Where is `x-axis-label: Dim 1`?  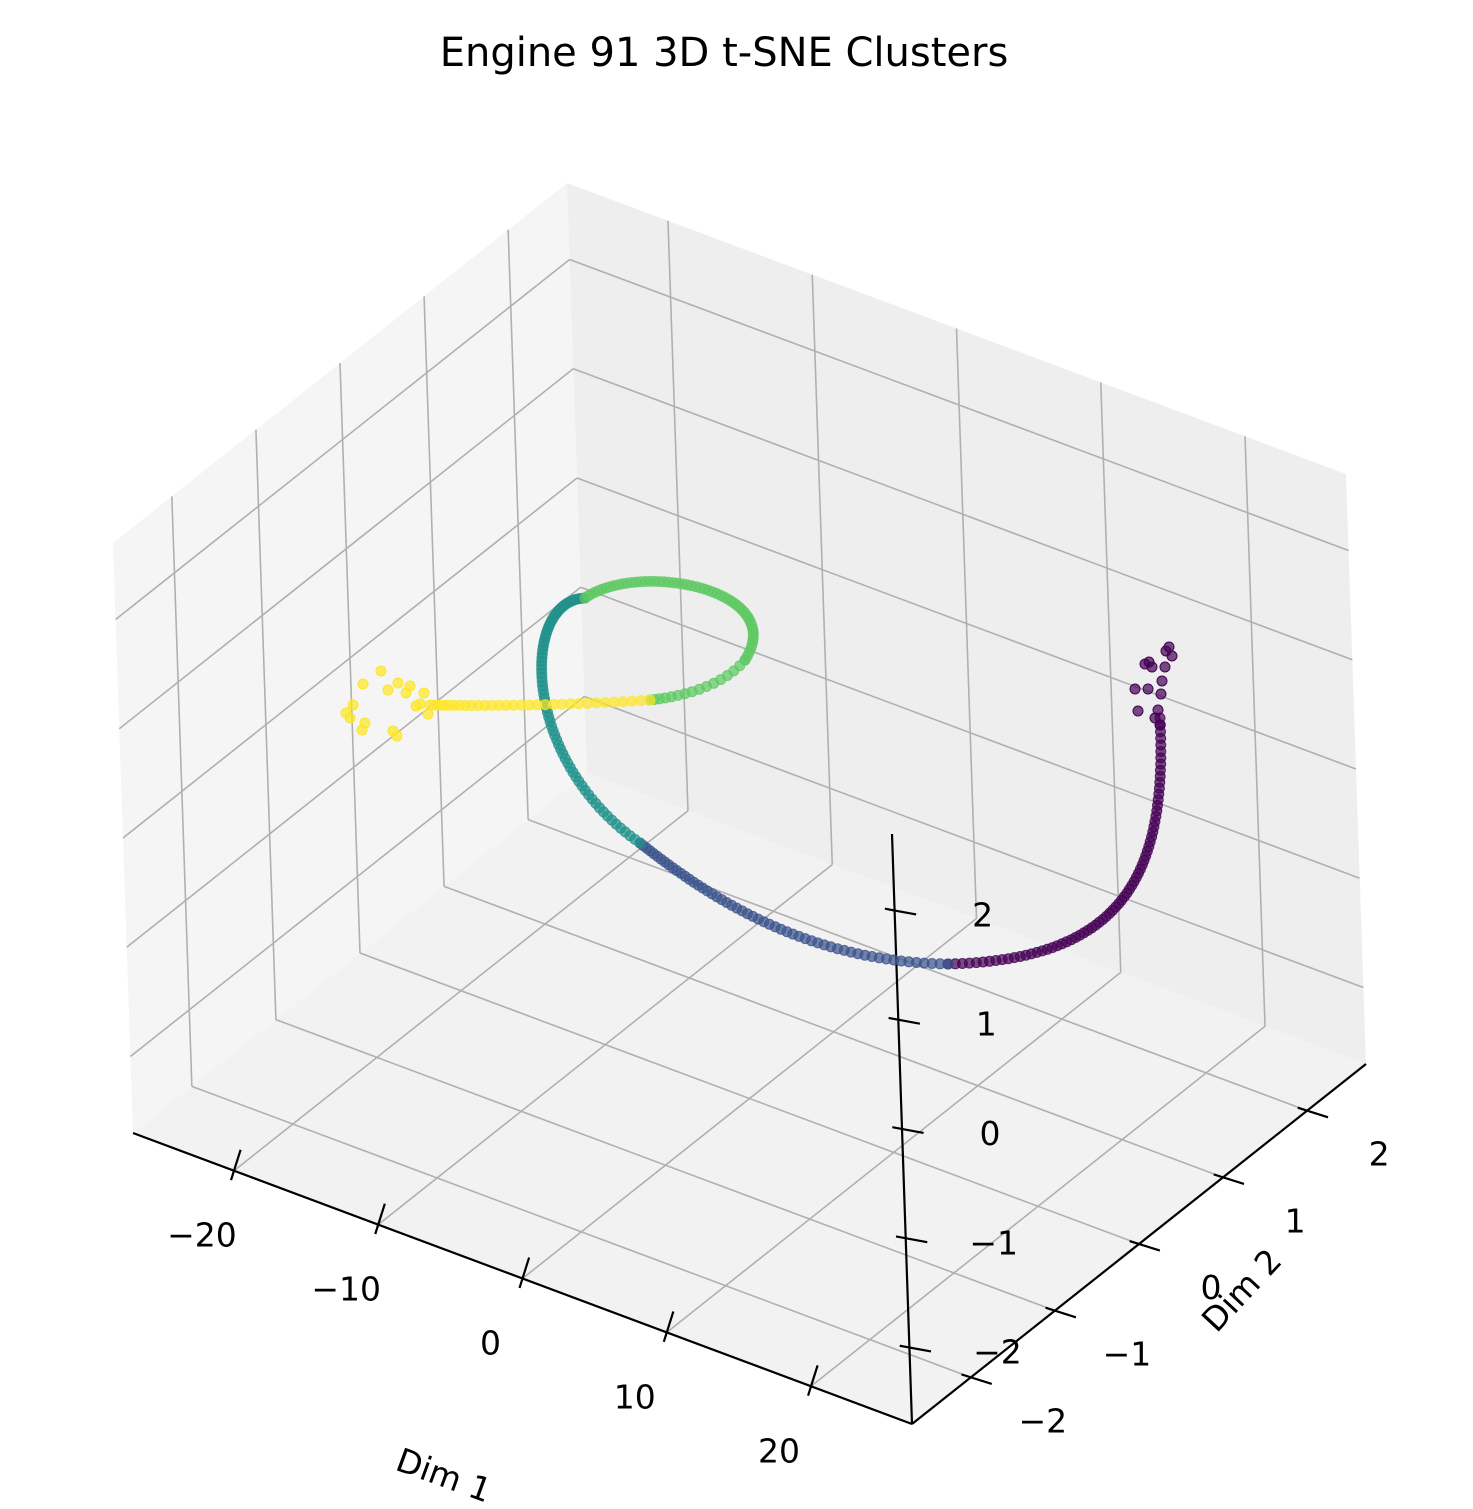
x-axis-label: Dim 1 is located at coordinates (444, 1474).